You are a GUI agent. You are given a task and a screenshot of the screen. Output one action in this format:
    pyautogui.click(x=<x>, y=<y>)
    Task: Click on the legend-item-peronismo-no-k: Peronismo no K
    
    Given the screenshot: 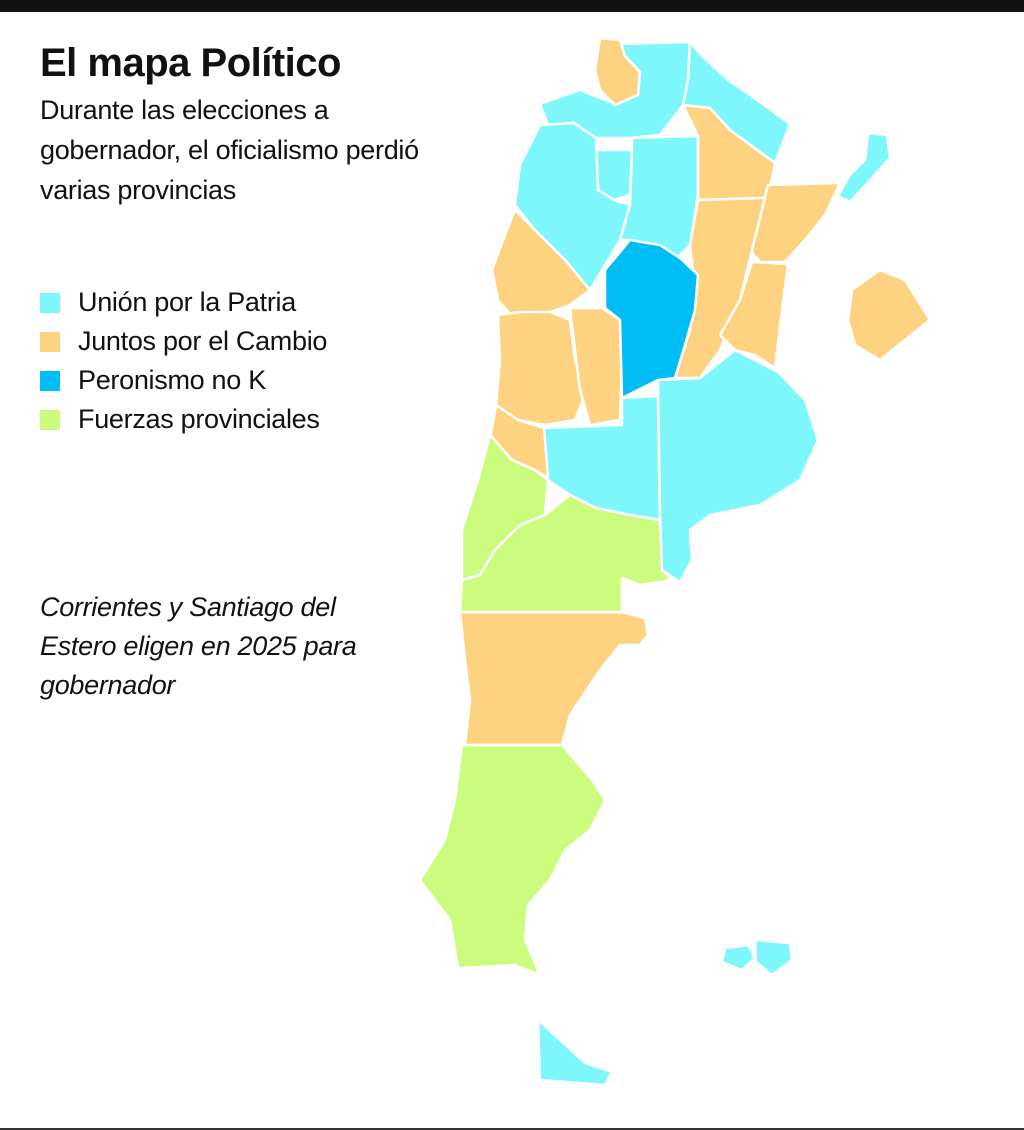 What is the action you would take?
    pyautogui.click(x=183, y=380)
    